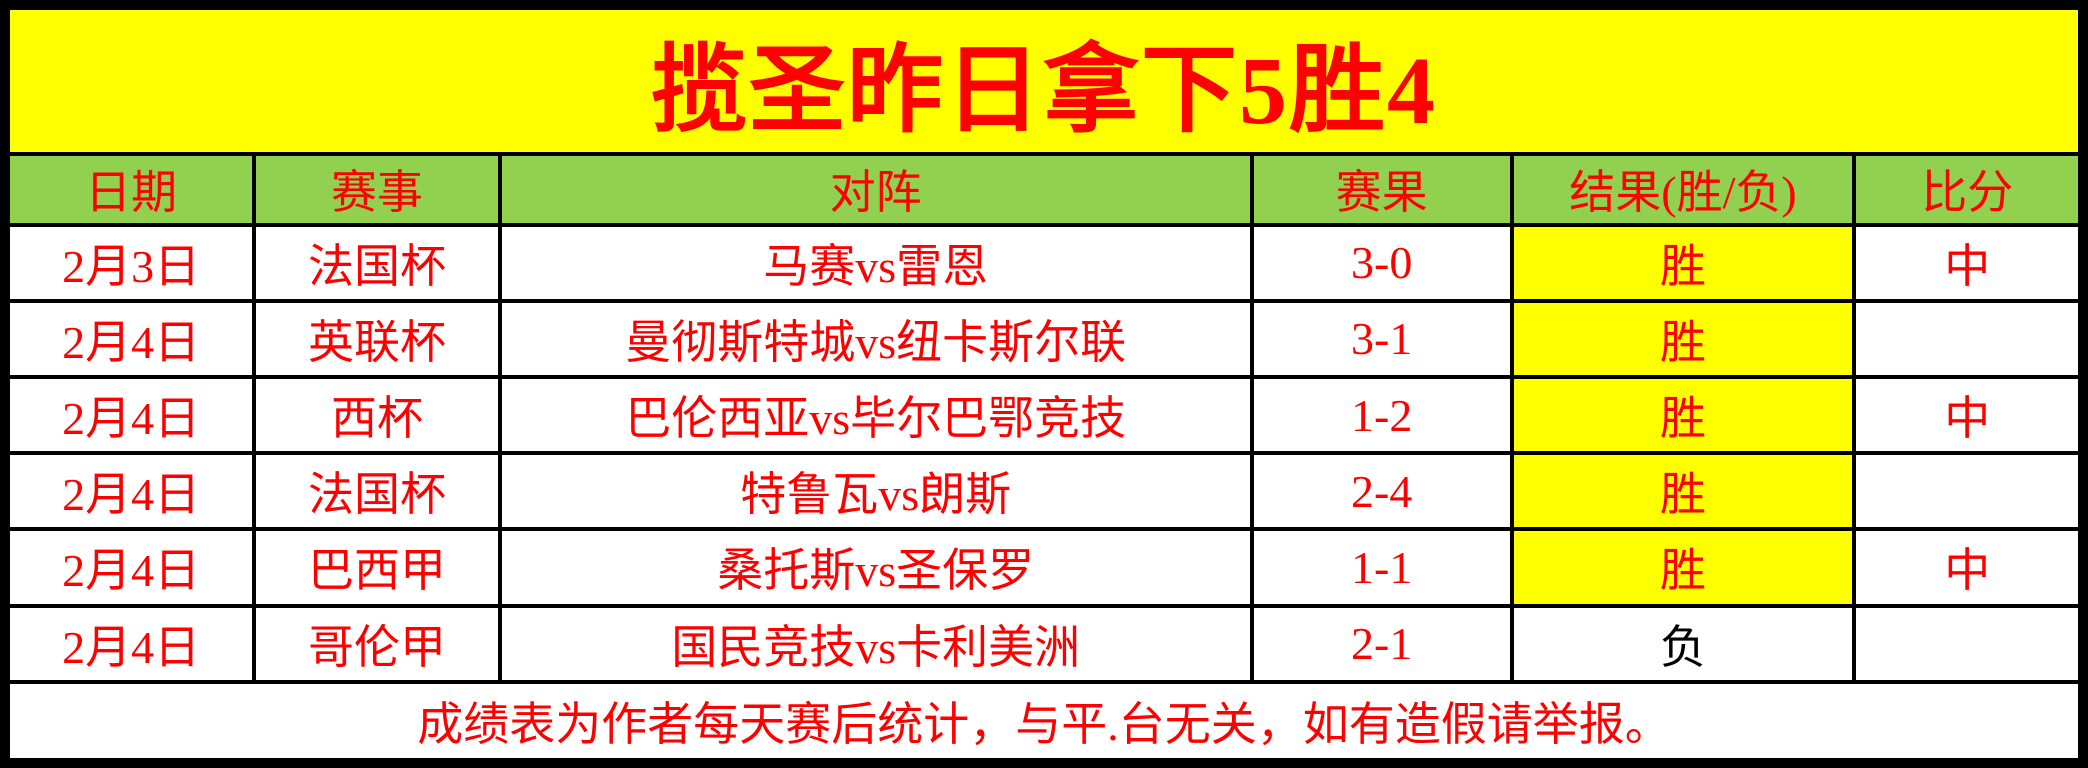 This screenshot has height=768, width=2088. I want to click on disclaimer-text: 成绩表为作者每天赛后统计，与平.台无关，如有造假请举报。, so click(1044, 722).